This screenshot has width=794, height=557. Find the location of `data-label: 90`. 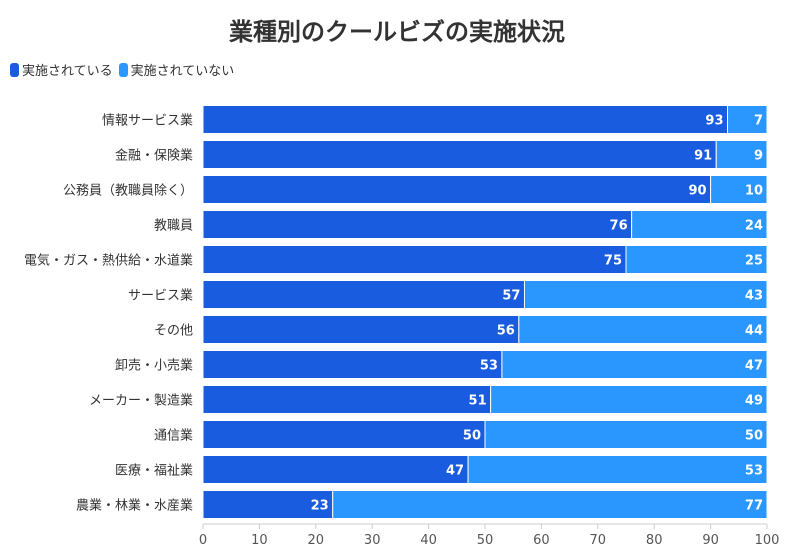

data-label: 90 is located at coordinates (698, 191).